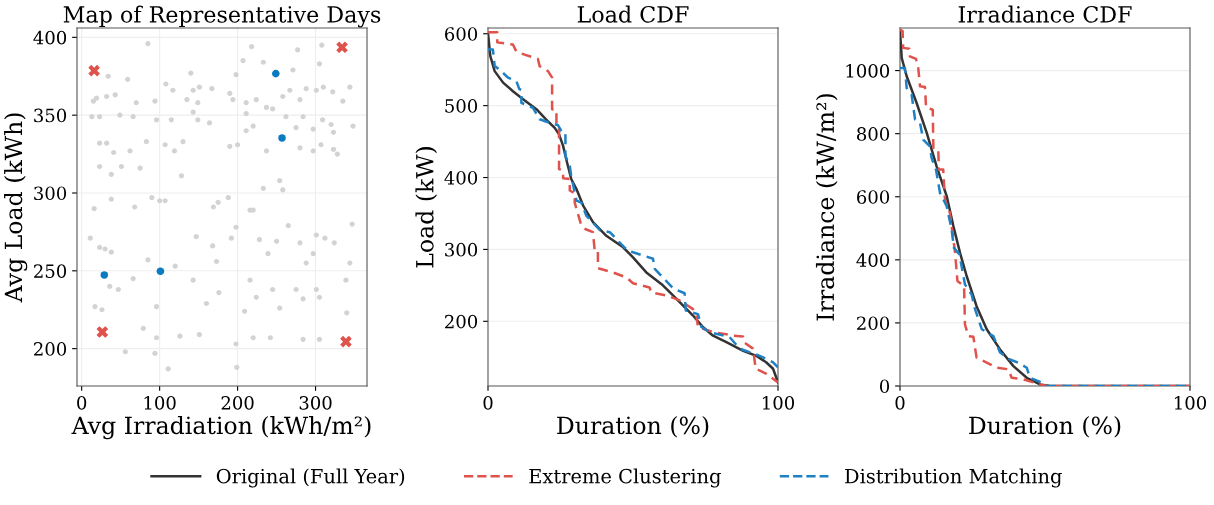 This screenshot has height=505, width=1214. I want to click on chart-title: Irradiance CDF, so click(1045, 14).